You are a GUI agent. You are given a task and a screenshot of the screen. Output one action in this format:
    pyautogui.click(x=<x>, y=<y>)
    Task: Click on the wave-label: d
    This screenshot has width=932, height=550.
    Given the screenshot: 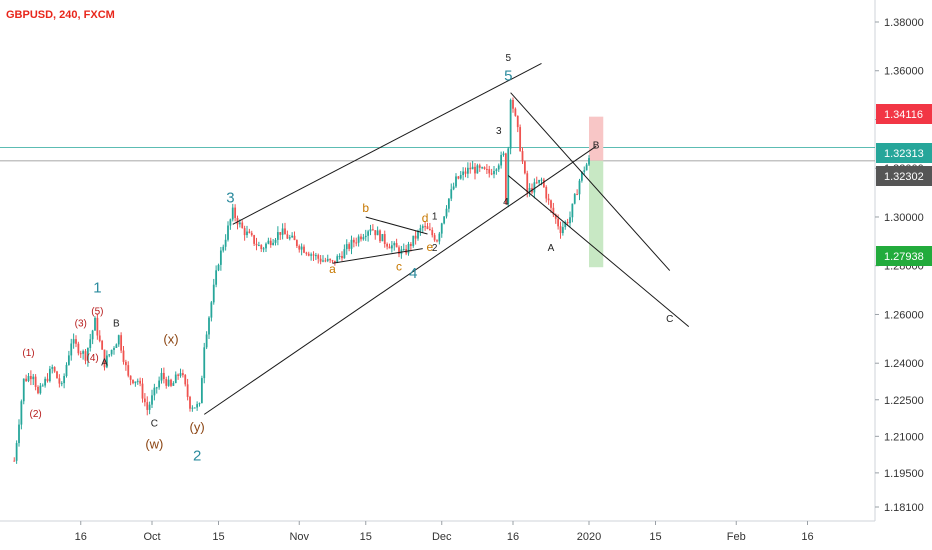 What is the action you would take?
    pyautogui.click(x=425, y=218)
    